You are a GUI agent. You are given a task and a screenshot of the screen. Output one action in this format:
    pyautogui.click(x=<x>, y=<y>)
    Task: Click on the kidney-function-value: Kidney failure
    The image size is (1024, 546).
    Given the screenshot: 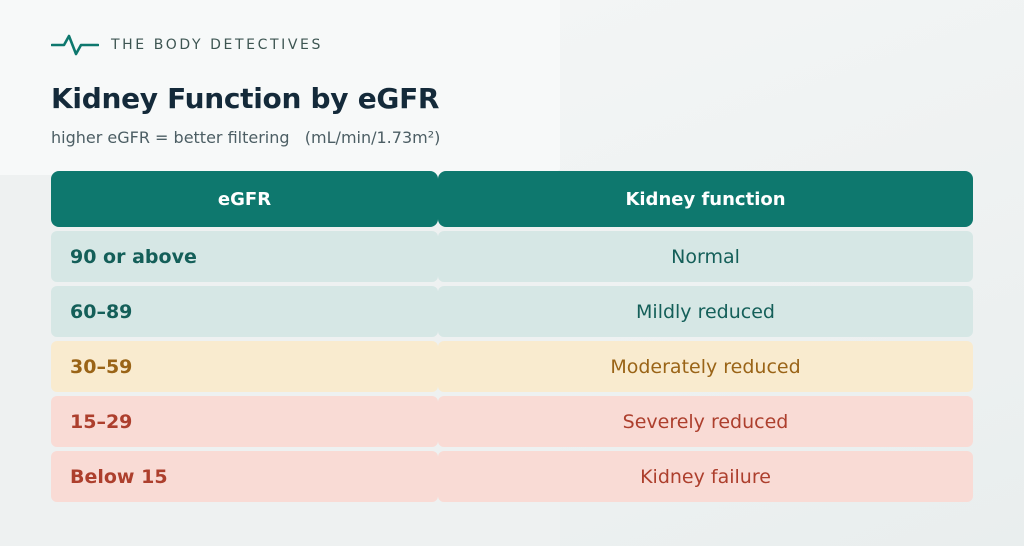 What is the action you would take?
    pyautogui.click(x=705, y=476)
    